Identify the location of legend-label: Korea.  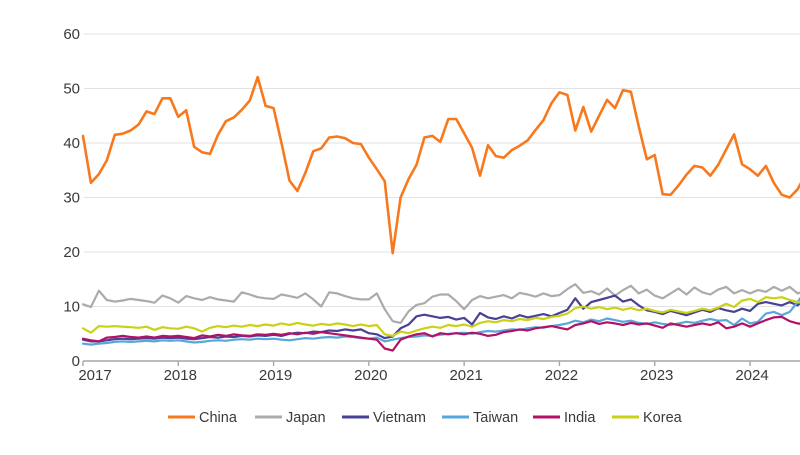
(663, 418).